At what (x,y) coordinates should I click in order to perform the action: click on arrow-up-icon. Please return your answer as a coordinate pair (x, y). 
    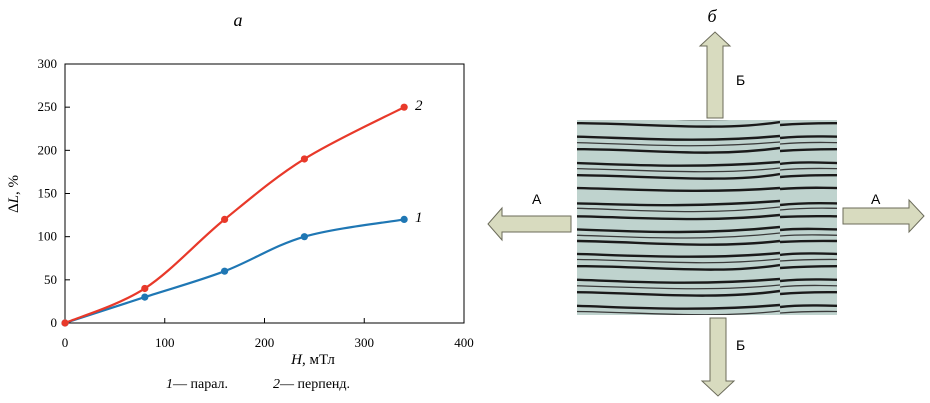
    Looking at the image, I should click on (715, 75).